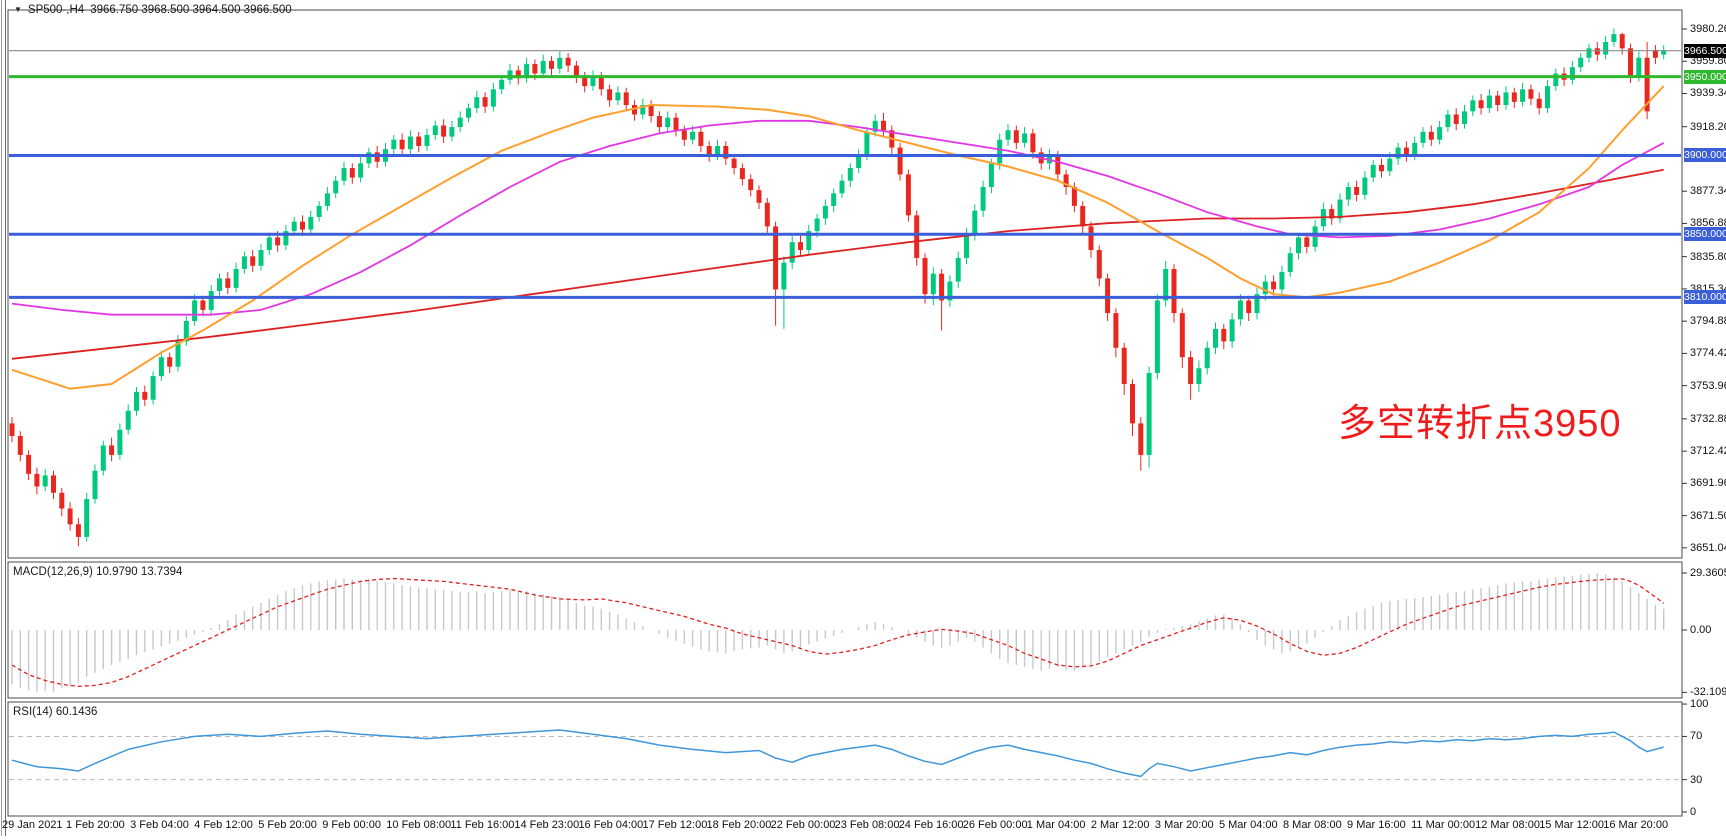 The image size is (1726, 840). I want to click on price-tick-label: 3794.880, so click(1708, 321).